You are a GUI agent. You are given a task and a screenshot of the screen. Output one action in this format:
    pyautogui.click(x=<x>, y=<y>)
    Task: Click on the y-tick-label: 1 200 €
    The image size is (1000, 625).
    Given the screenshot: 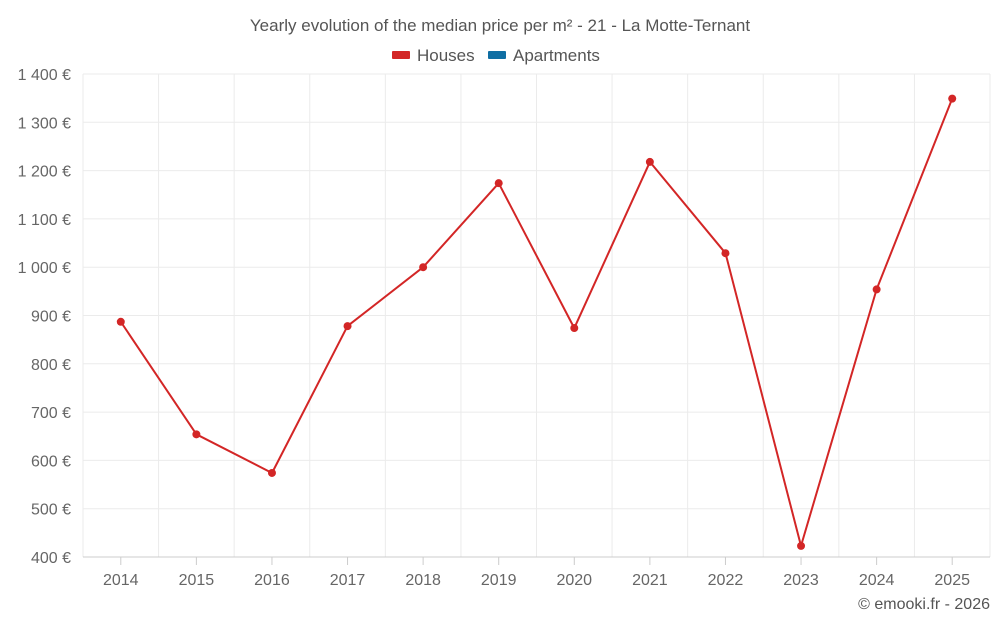 What is the action you would take?
    pyautogui.click(x=44, y=172)
    